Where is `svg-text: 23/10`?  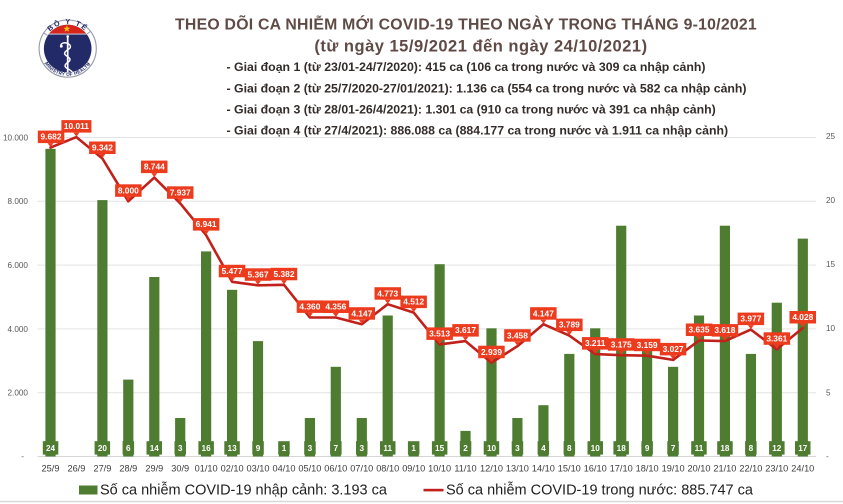 svg-text: 23/10 is located at coordinates (776, 468).